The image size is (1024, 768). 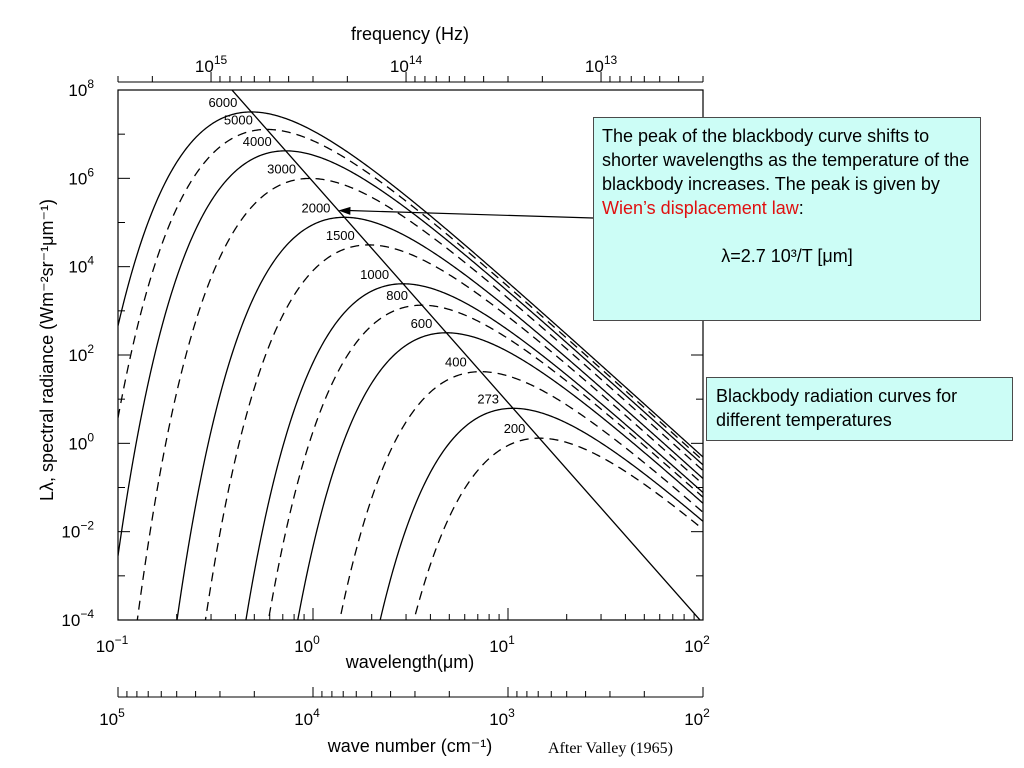 I want to click on x-tick-label: 10⁻¹, so click(x=112, y=644).